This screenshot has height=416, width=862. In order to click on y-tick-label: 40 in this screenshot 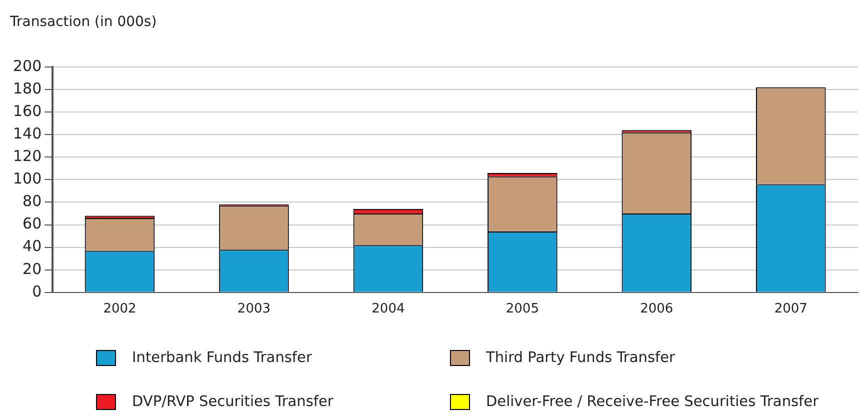, I will do `click(32, 246)`.